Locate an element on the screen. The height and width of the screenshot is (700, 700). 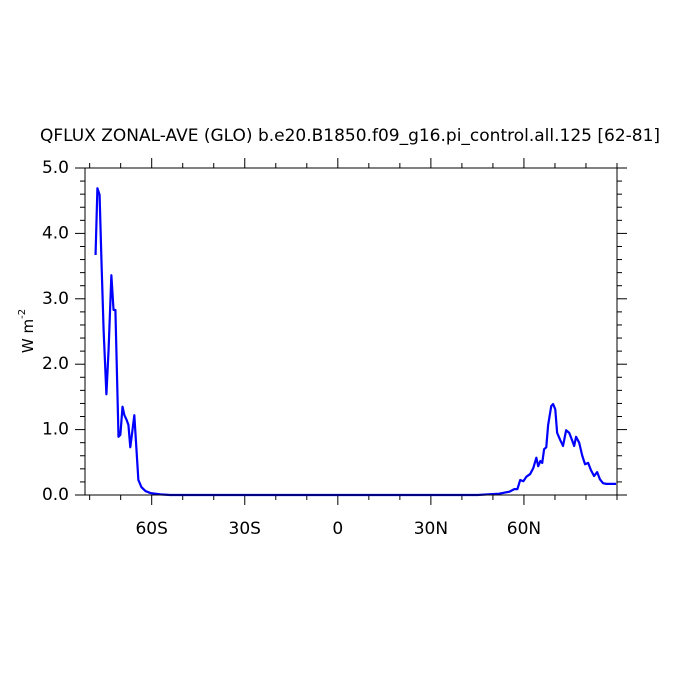
y-tick-label: 1.0 is located at coordinates (55, 430).